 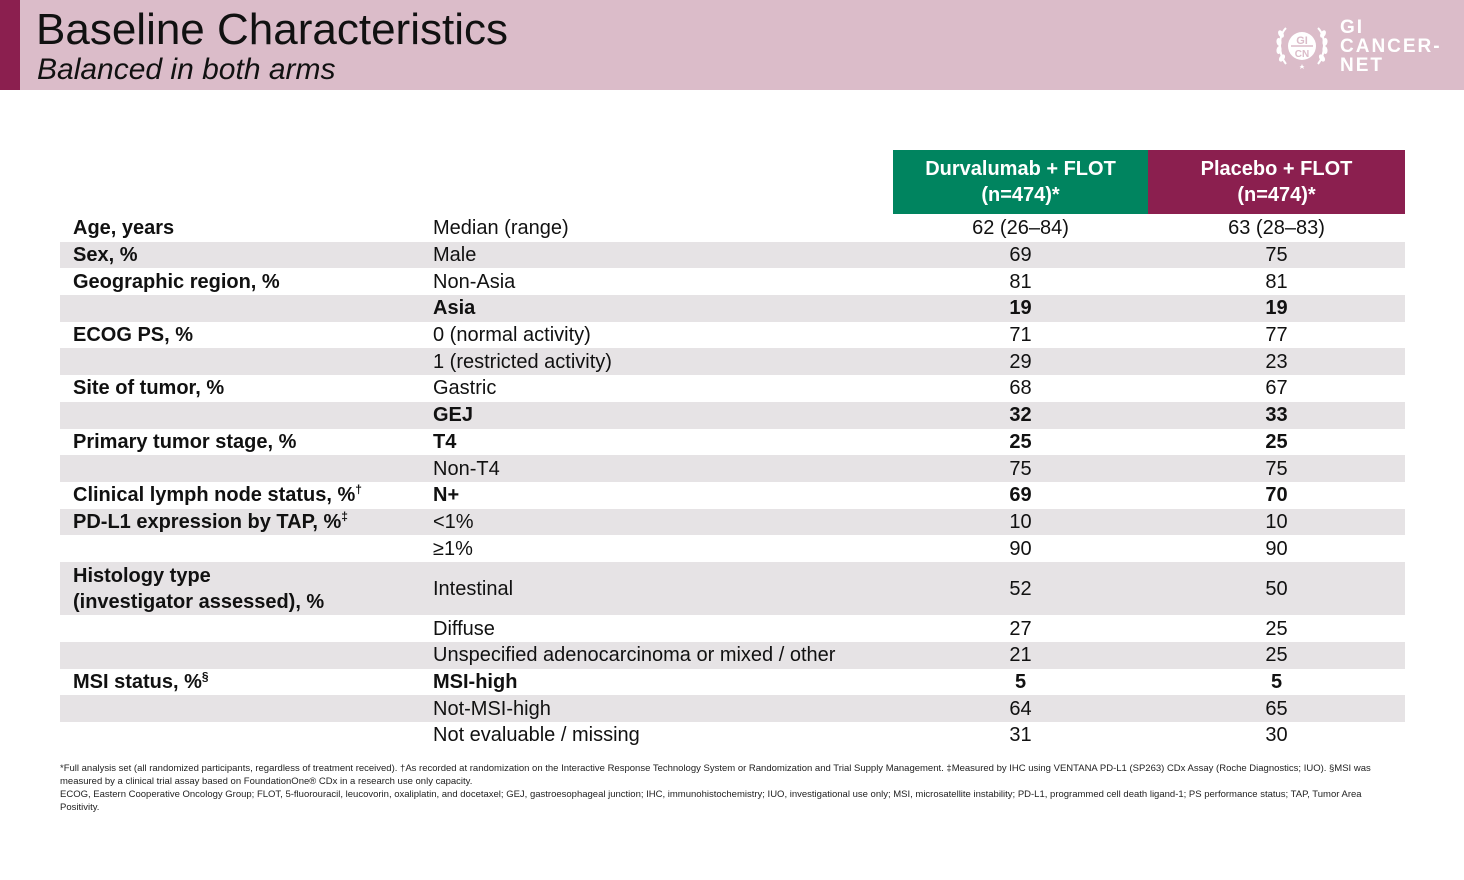 I want to click on row-category: Non-Asia, so click(x=474, y=281).